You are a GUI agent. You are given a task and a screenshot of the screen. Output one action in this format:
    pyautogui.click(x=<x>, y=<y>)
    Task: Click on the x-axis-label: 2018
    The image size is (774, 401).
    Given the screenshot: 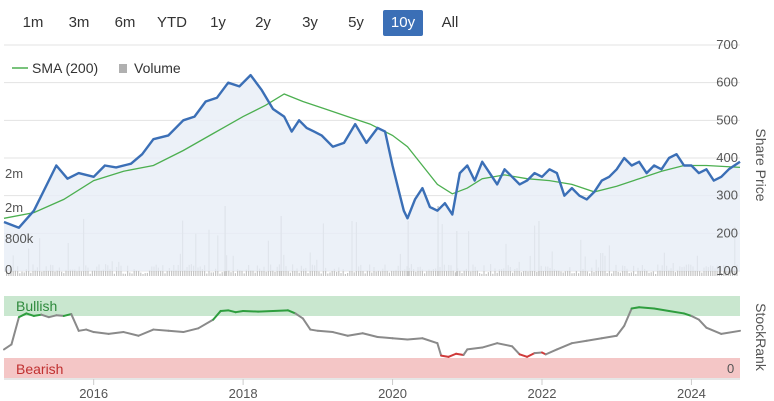 What is the action you would take?
    pyautogui.click(x=243, y=393)
    